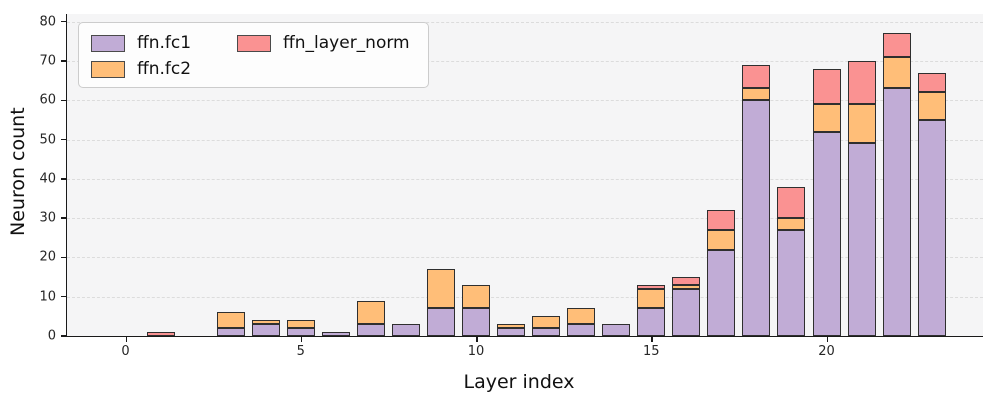  I want to click on legend-item-ffn-fc2: ffn.fc2, so click(141, 69).